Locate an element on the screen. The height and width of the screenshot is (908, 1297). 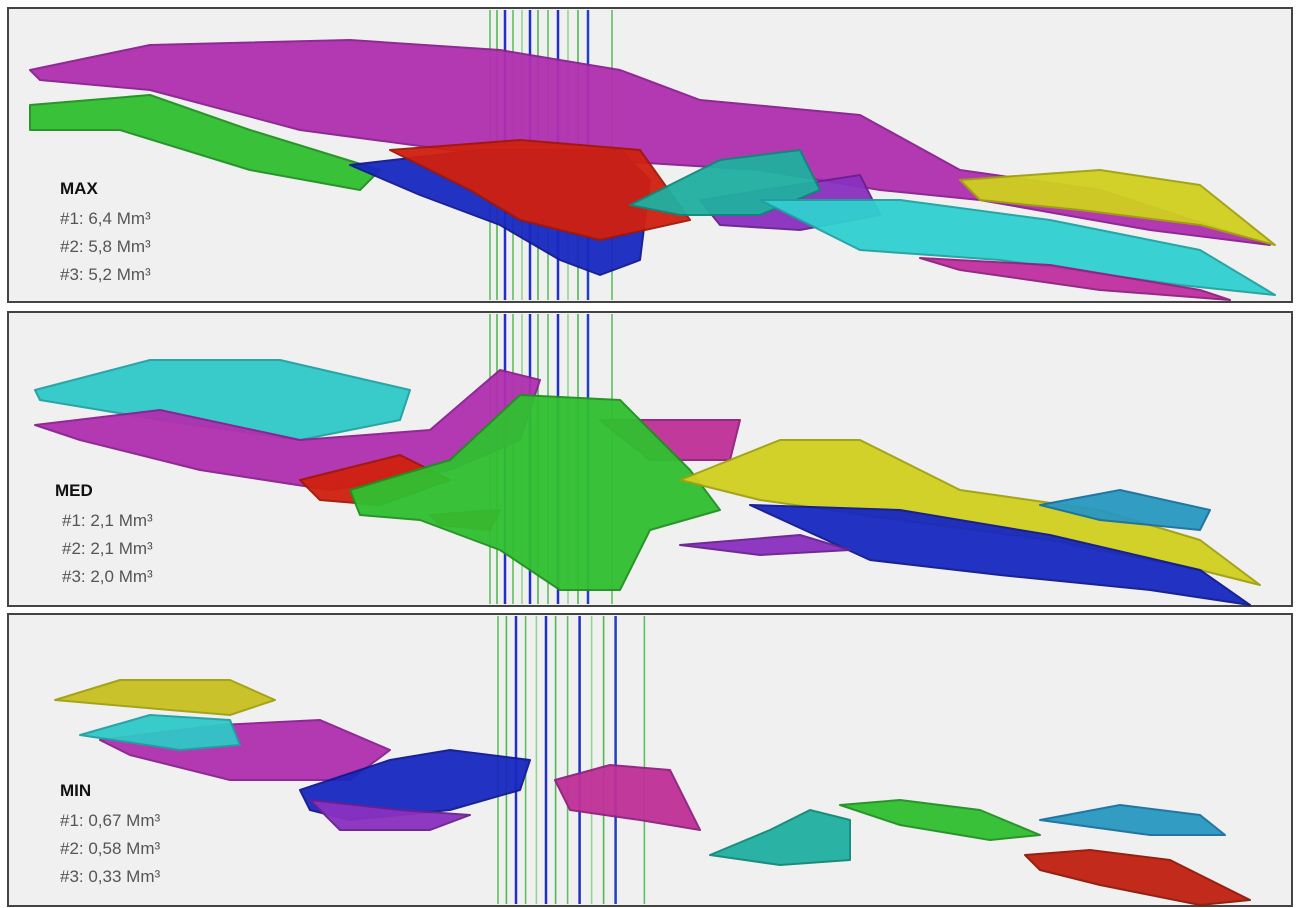
volume: #1: 6,4 Mm³ is located at coordinates (105, 218).